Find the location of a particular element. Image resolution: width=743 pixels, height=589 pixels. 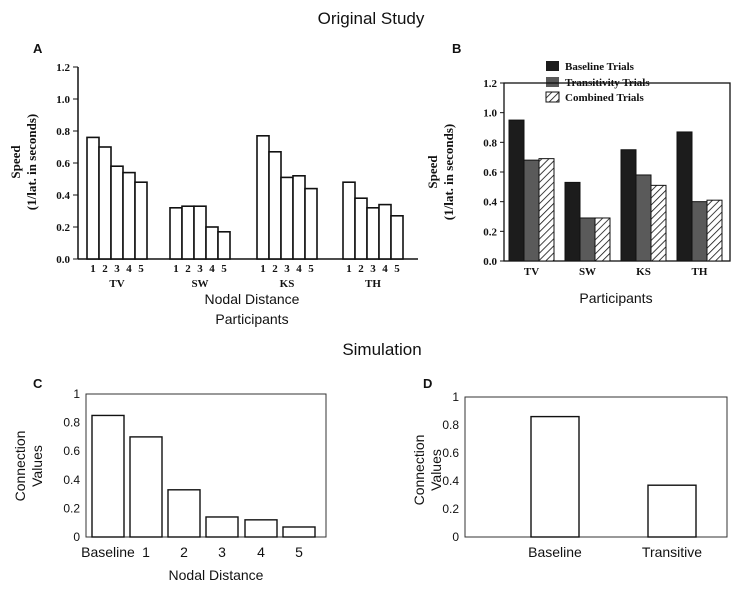

panel-b-category-ks: KS is located at coordinates (643, 272).